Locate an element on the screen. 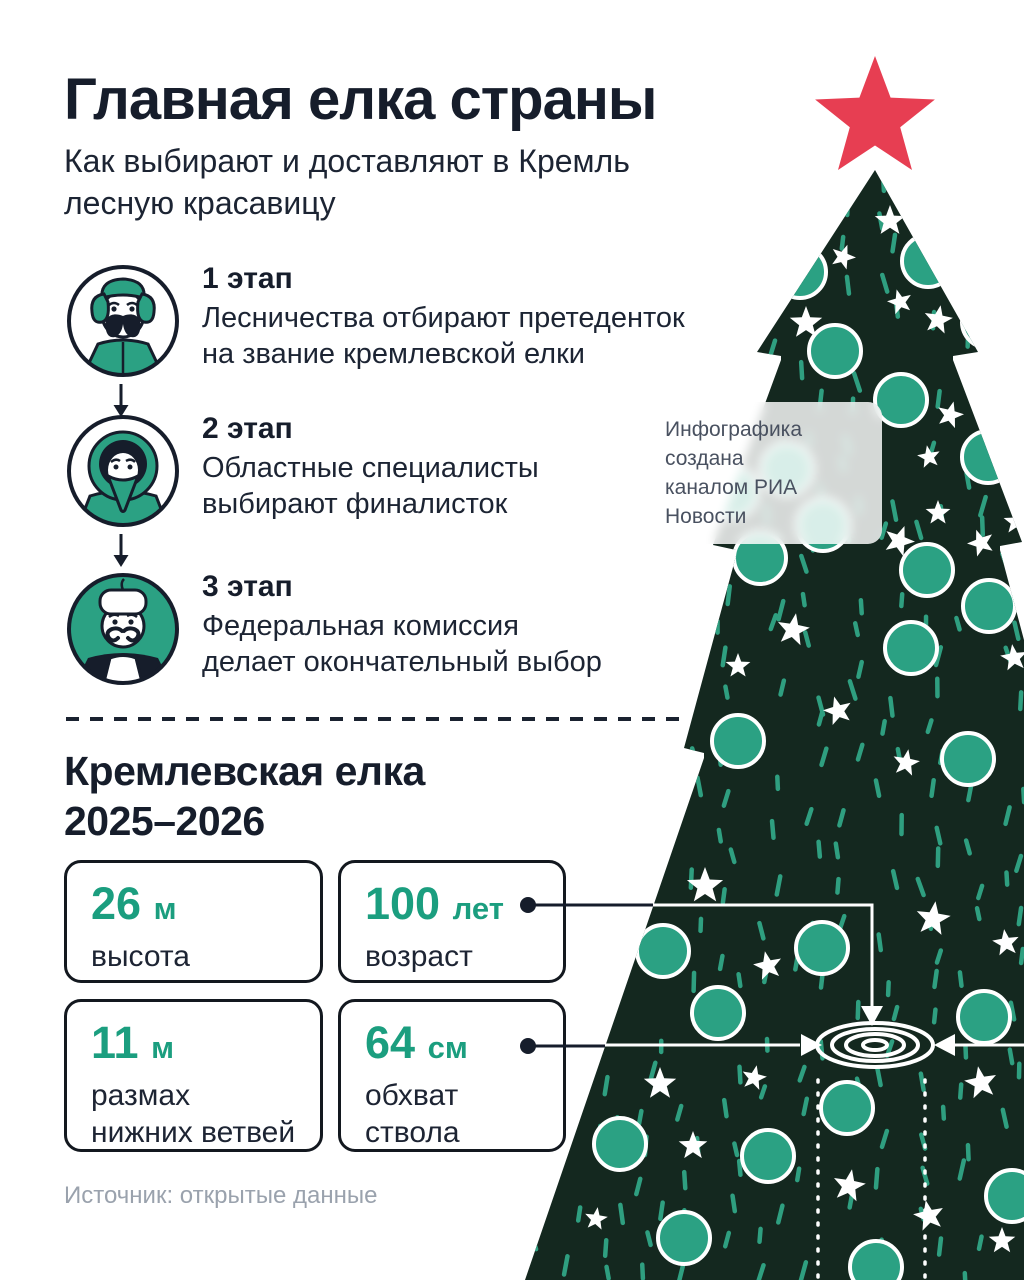  text-line: Инфографика создана is located at coordinates (734, 444).